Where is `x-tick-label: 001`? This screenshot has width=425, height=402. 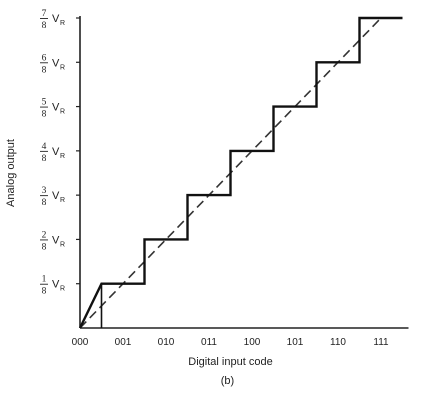
x-tick-label: 001 is located at coordinates (123, 342).